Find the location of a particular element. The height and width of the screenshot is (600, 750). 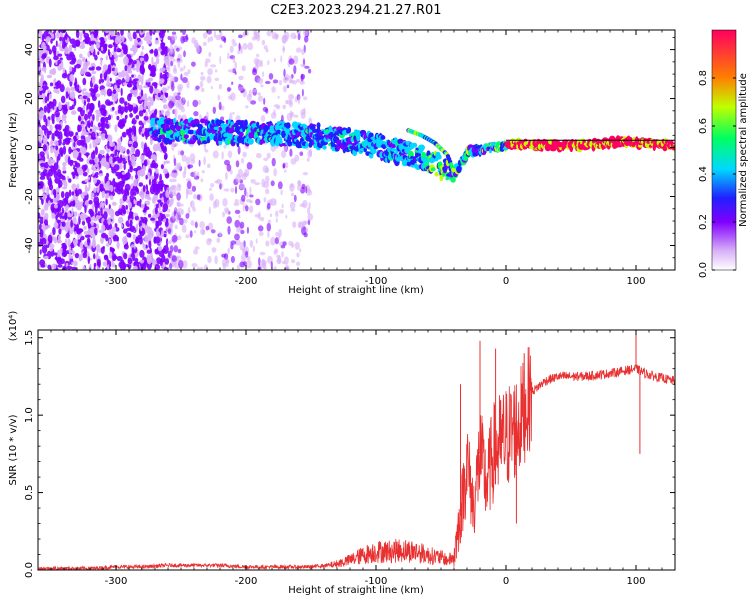

colorbar-ticks: 0.0 0.2 0.4 0.6 0.8 is located at coordinates (717, 174).